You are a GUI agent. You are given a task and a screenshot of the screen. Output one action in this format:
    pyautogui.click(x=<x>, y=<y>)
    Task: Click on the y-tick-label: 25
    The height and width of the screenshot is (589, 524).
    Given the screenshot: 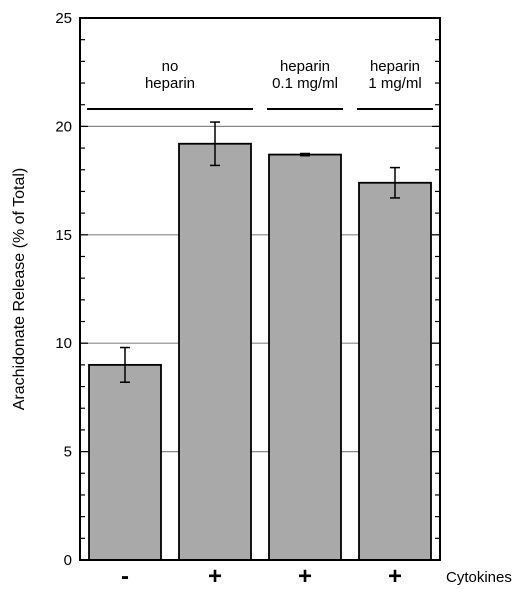 What is the action you would take?
    pyautogui.click(x=63, y=18)
    